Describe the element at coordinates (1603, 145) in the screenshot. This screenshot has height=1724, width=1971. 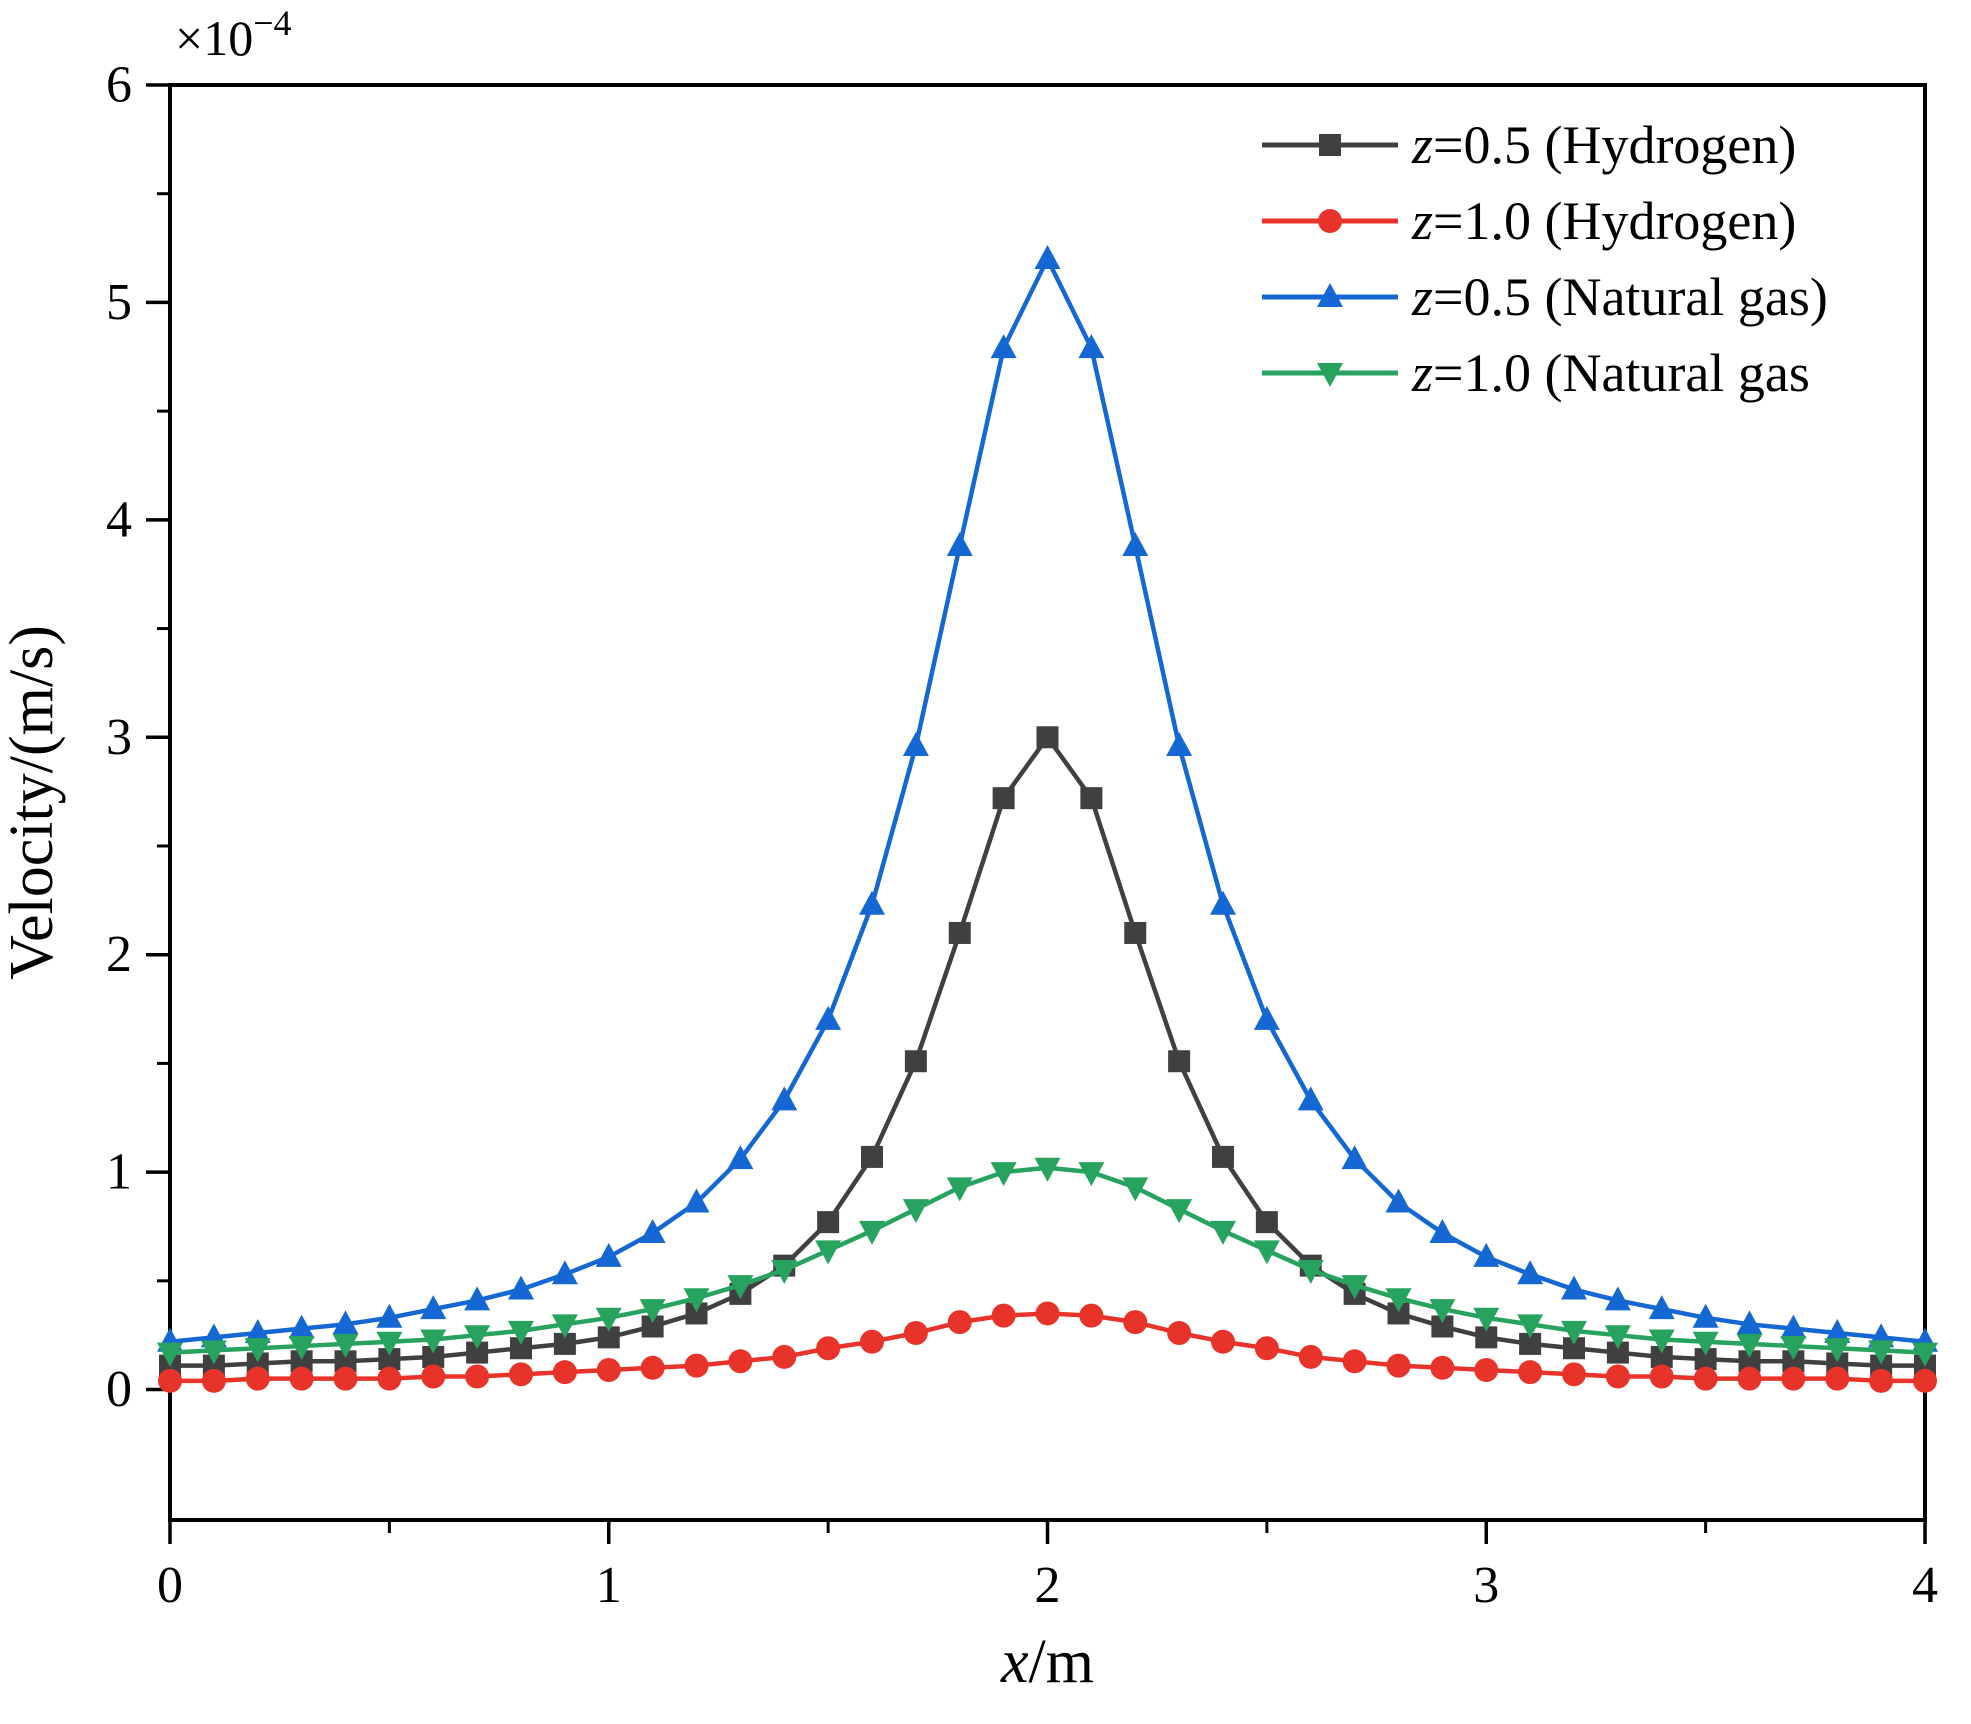
I see `legend-label: z=0.5 (Hydrogen)` at that location.